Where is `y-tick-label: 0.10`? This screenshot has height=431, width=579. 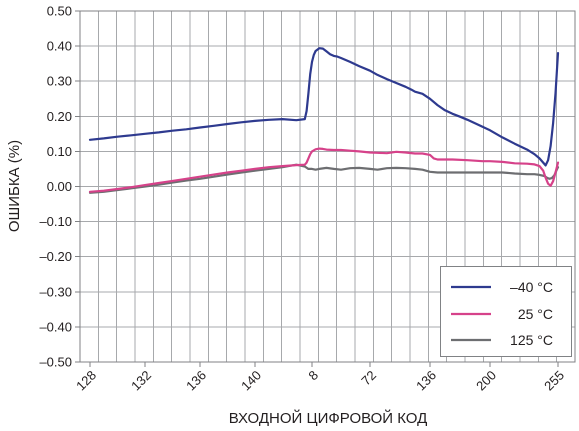 y-tick-label: 0.10 is located at coordinates (59, 151).